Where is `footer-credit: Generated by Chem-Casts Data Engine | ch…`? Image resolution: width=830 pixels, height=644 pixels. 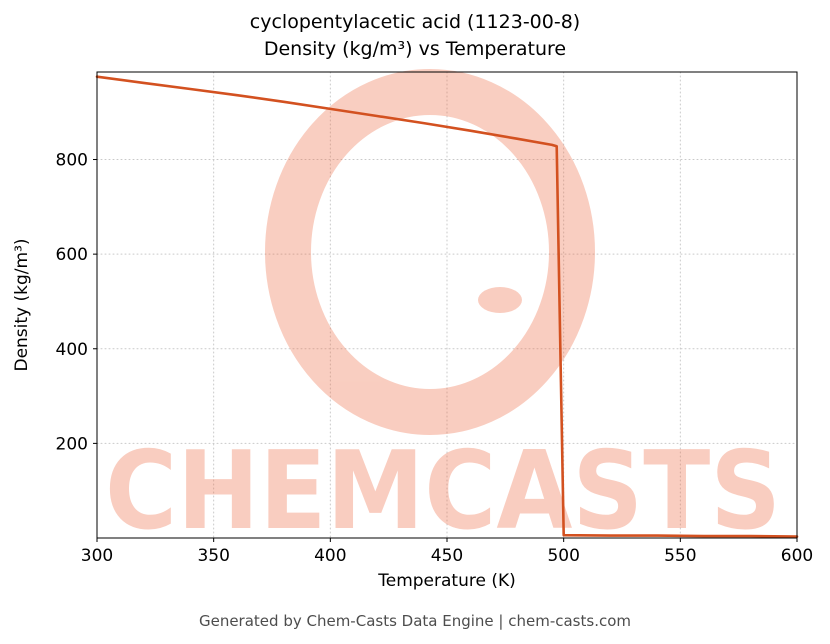 footer-credit: Generated by Chem-Casts Data Engine | ch… is located at coordinates (415, 621).